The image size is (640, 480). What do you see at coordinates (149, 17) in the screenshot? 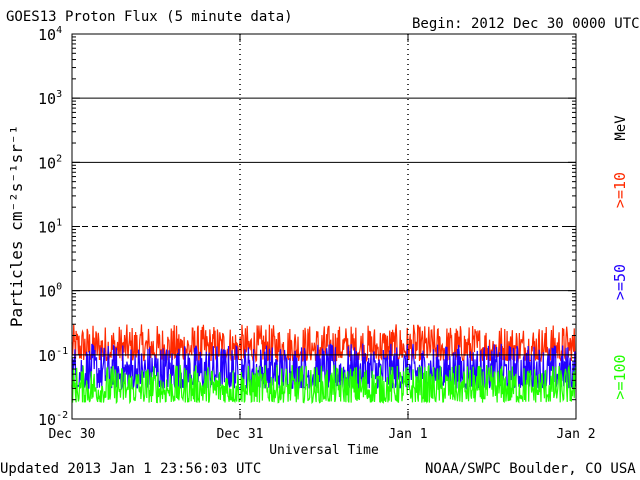
I see `chart-title: GOES13 Proton Flux (5 minute data)` at bounding box center [149, 17].